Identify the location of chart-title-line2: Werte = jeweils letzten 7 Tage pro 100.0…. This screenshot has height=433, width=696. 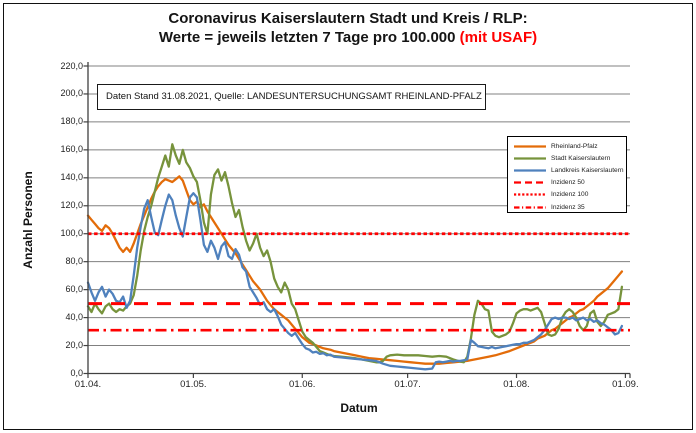
(348, 37).